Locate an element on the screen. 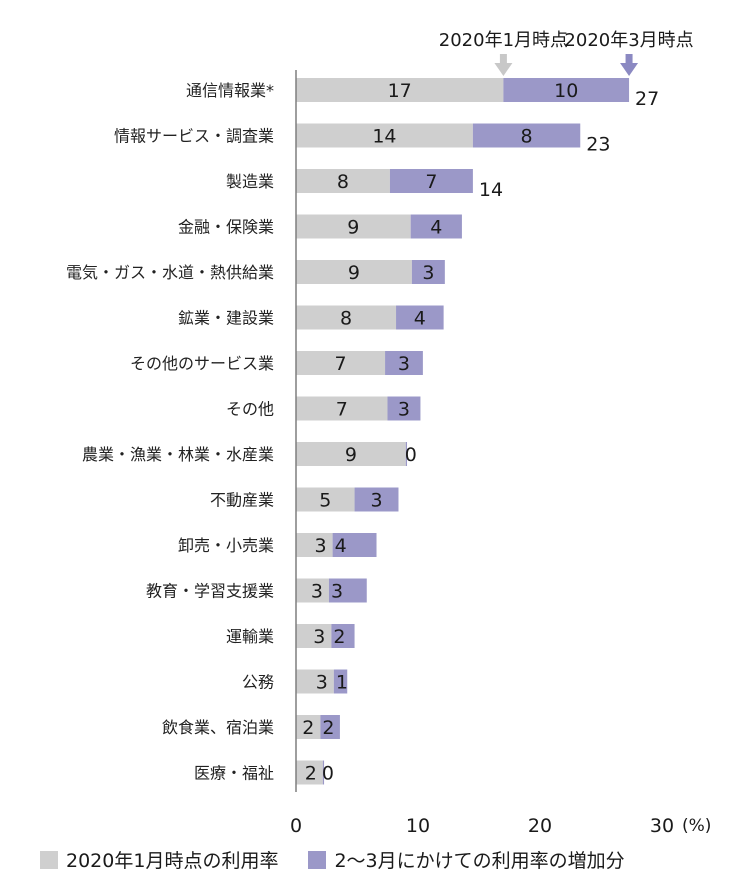 Image resolution: width=742 pixels, height=884 pixels. category-label: 農業・漁業・林業・水産業 is located at coordinates (178, 454).